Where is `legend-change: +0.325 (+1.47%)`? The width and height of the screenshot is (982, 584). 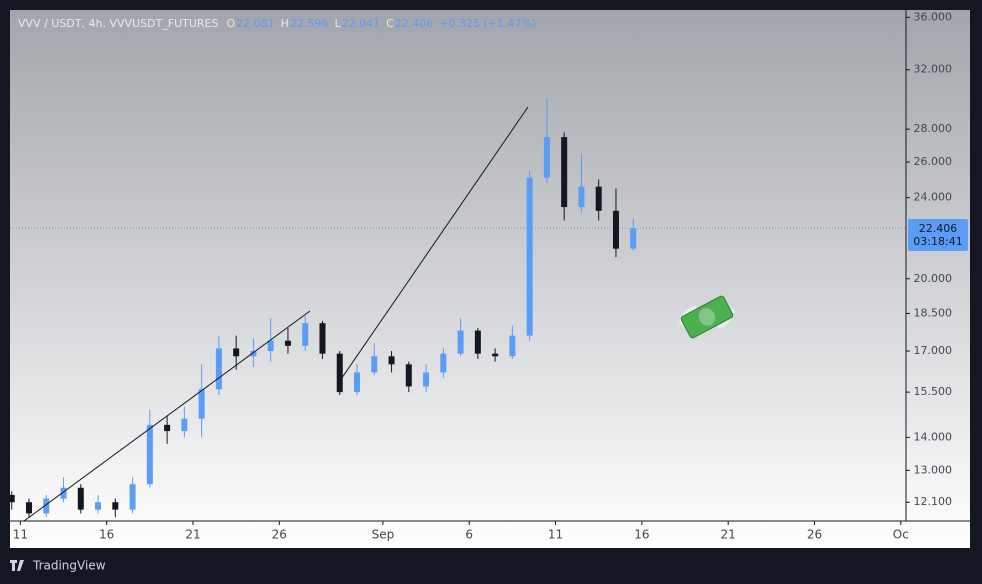
legend-change: +0.325 (+1.47%) is located at coordinates (487, 23).